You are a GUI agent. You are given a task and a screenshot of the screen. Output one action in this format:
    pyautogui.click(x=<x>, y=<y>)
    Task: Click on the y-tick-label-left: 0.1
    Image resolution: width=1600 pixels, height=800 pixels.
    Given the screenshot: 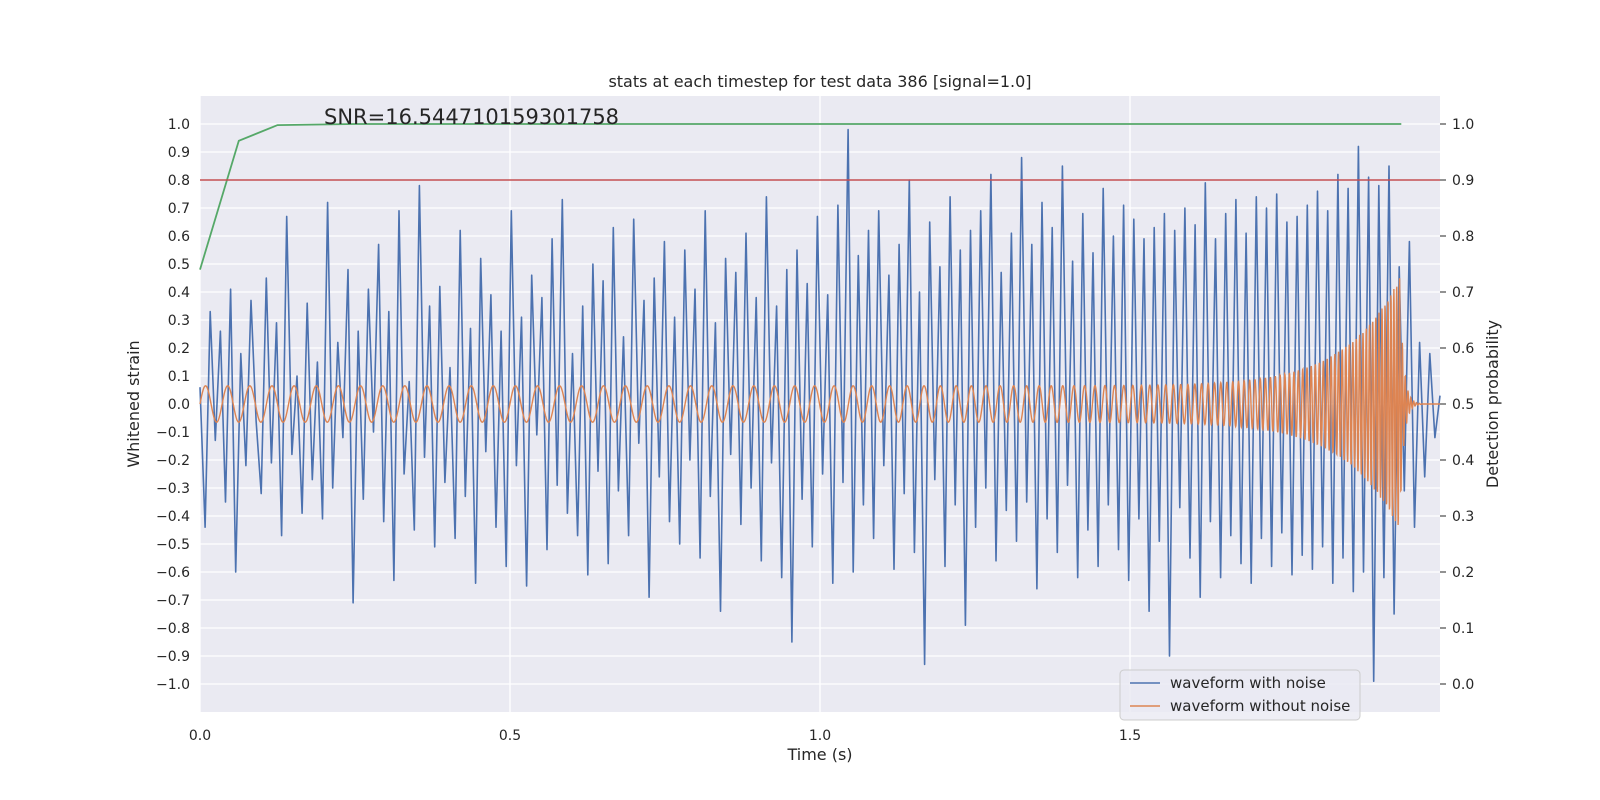 What is the action you would take?
    pyautogui.click(x=179, y=377)
    